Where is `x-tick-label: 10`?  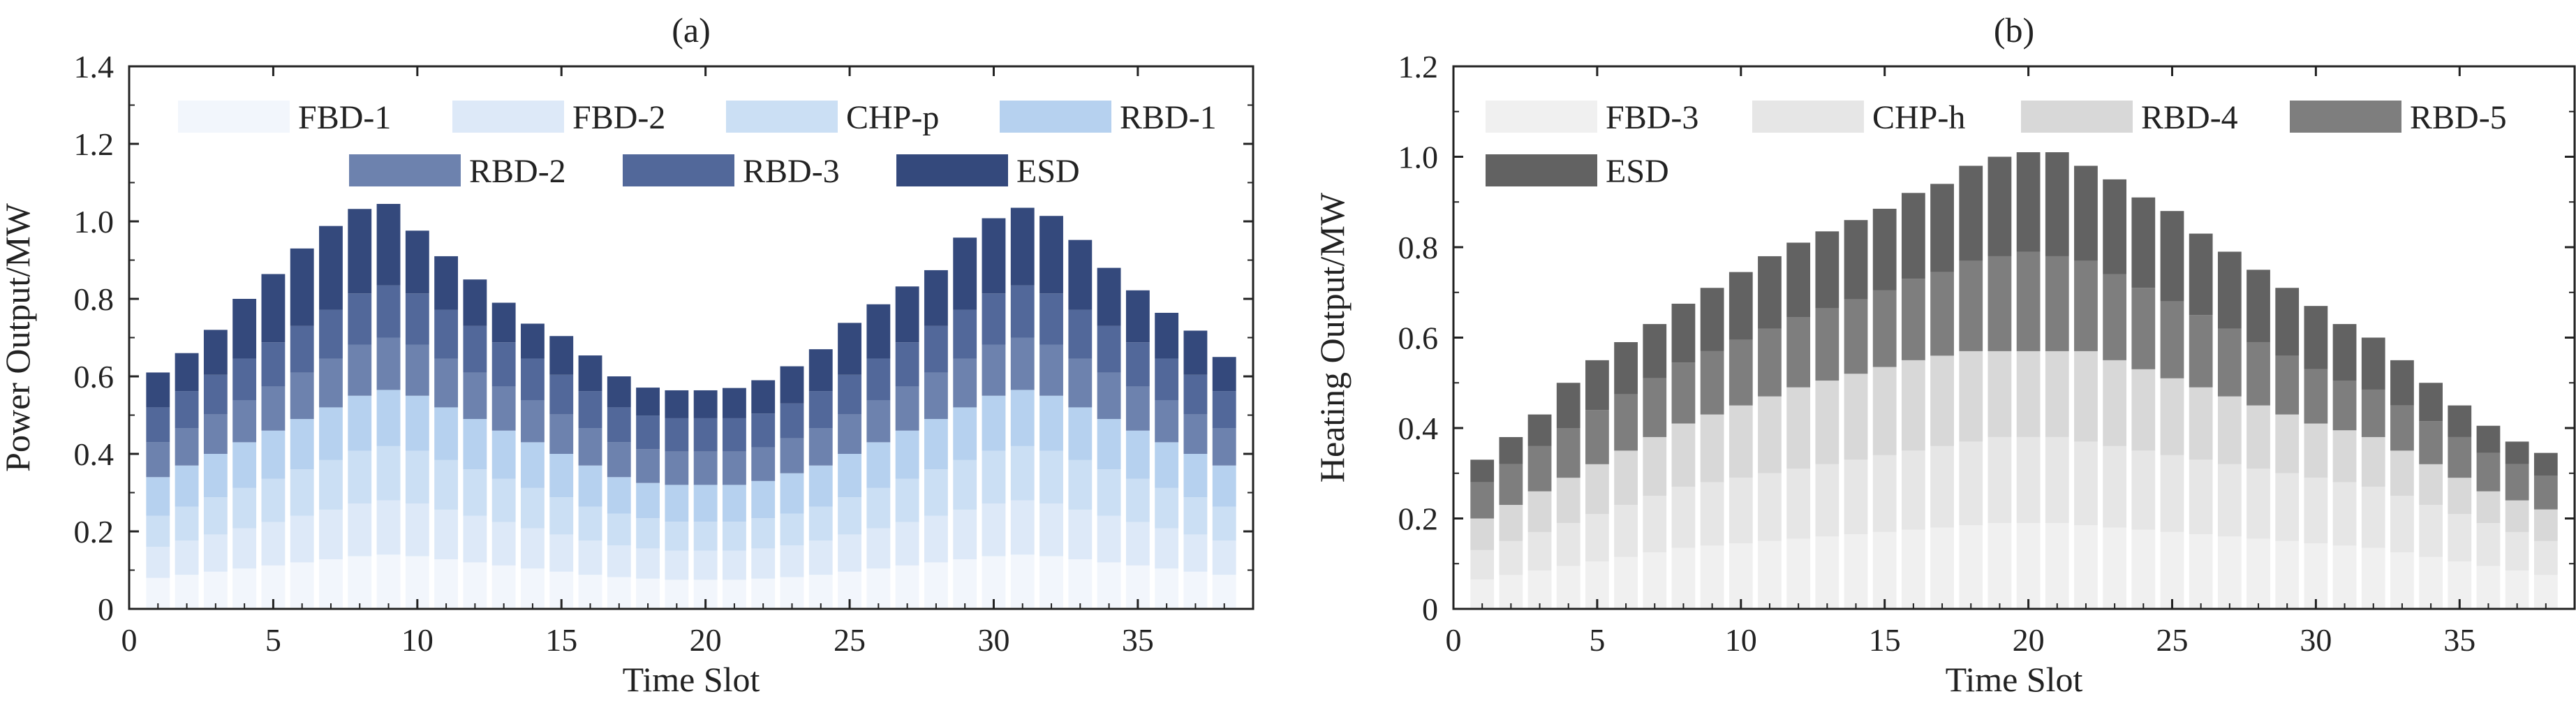
x-tick-label: 10 is located at coordinates (417, 640).